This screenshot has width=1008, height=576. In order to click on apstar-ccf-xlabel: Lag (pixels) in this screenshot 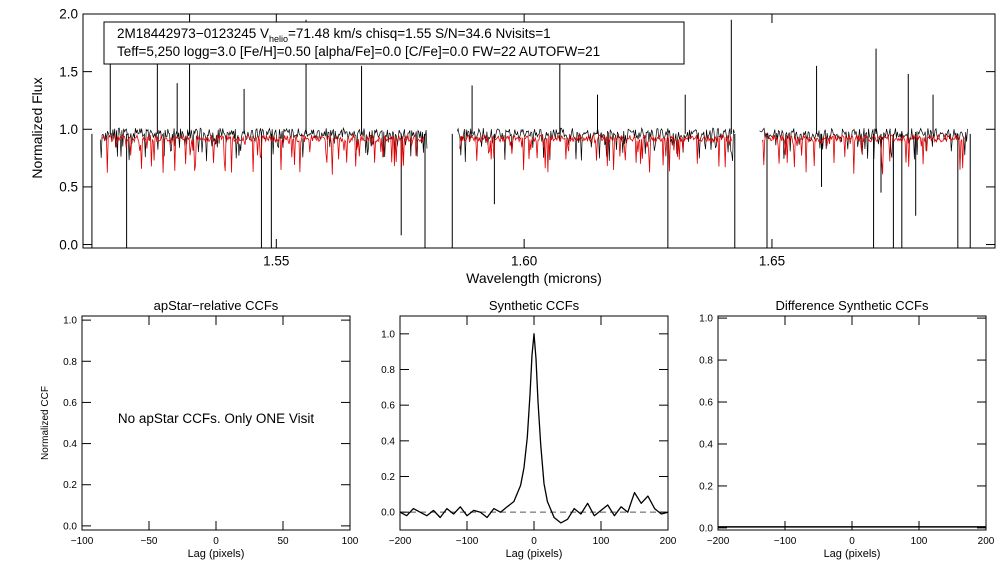, I will do `click(216, 554)`.